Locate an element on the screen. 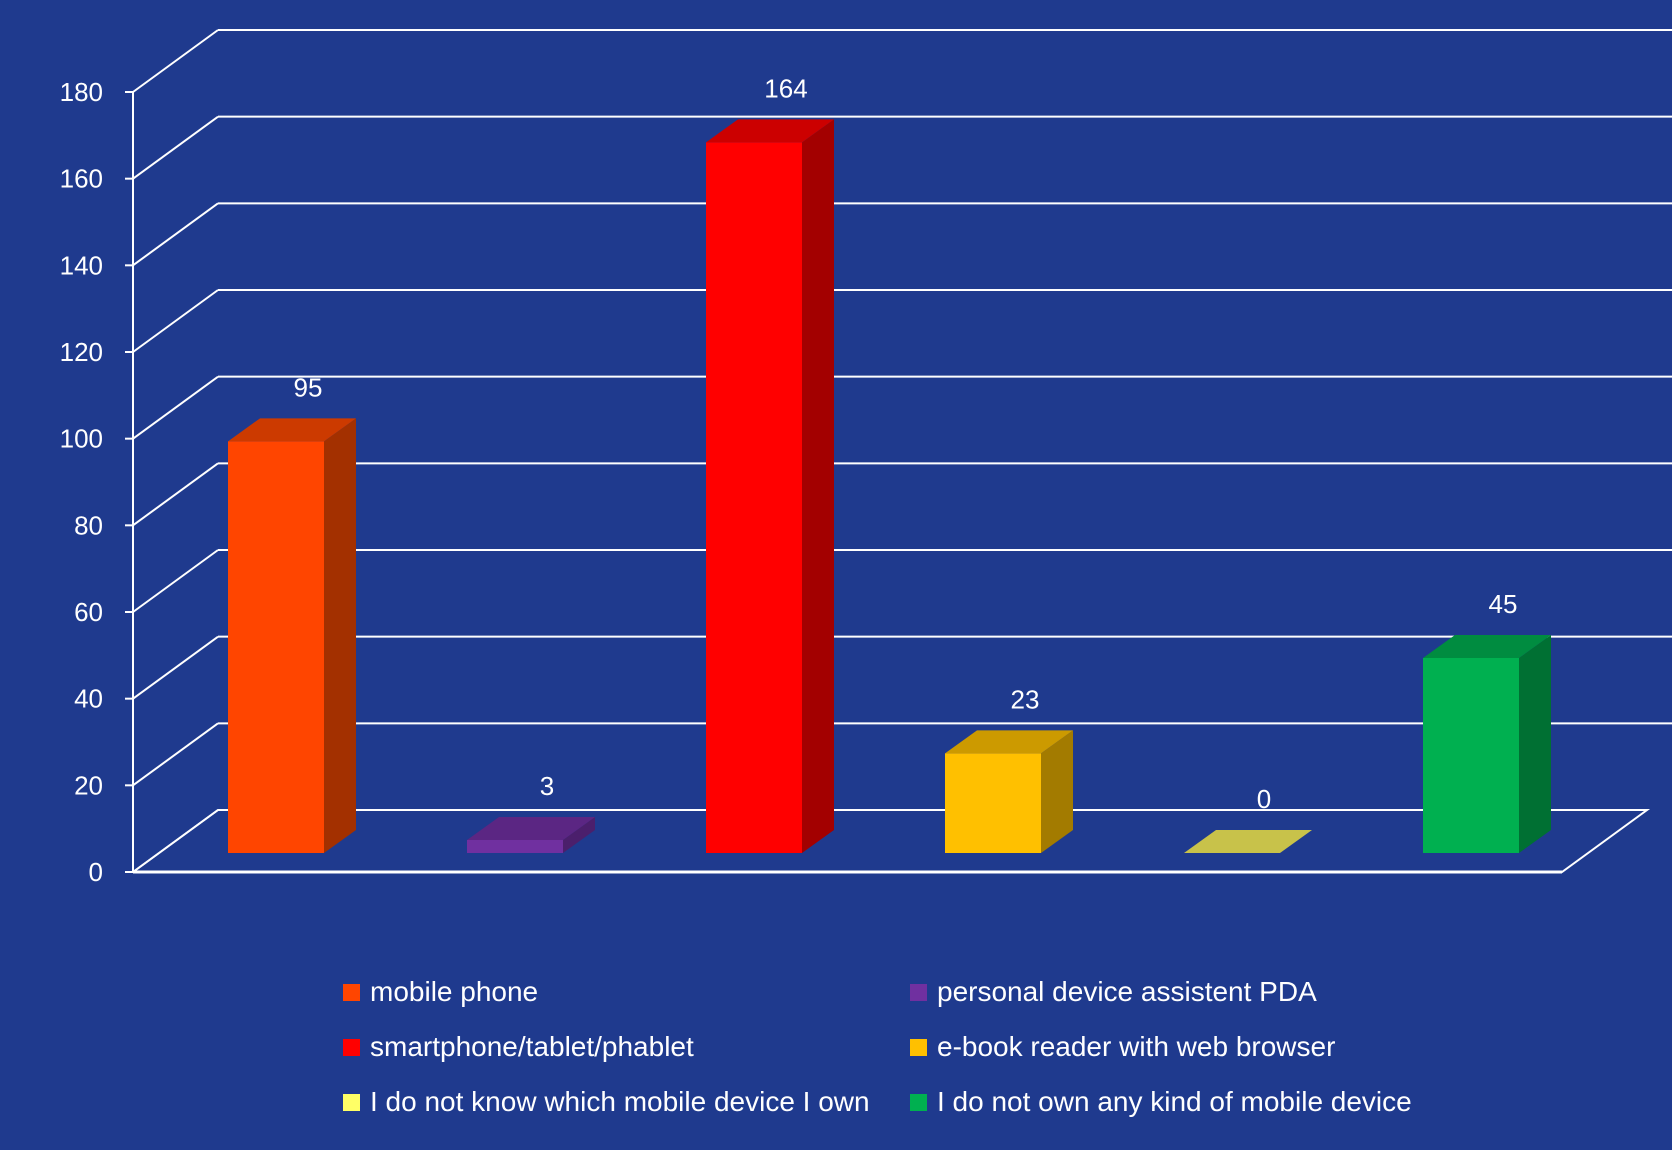 Image resolution: width=1672 pixels, height=1150 pixels. data-label: 45 is located at coordinates (1503, 604).